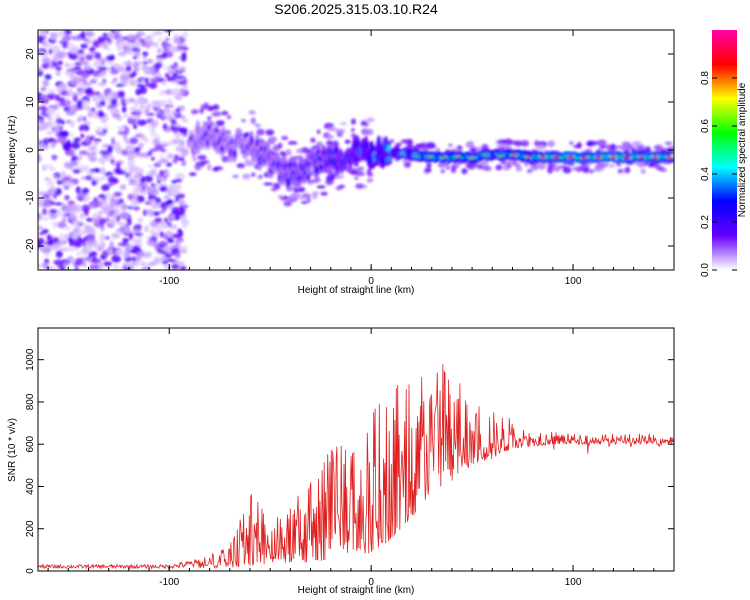 The width and height of the screenshot is (750, 600). I want to click on spectrogram-ytick-label: 10, so click(30, 102).